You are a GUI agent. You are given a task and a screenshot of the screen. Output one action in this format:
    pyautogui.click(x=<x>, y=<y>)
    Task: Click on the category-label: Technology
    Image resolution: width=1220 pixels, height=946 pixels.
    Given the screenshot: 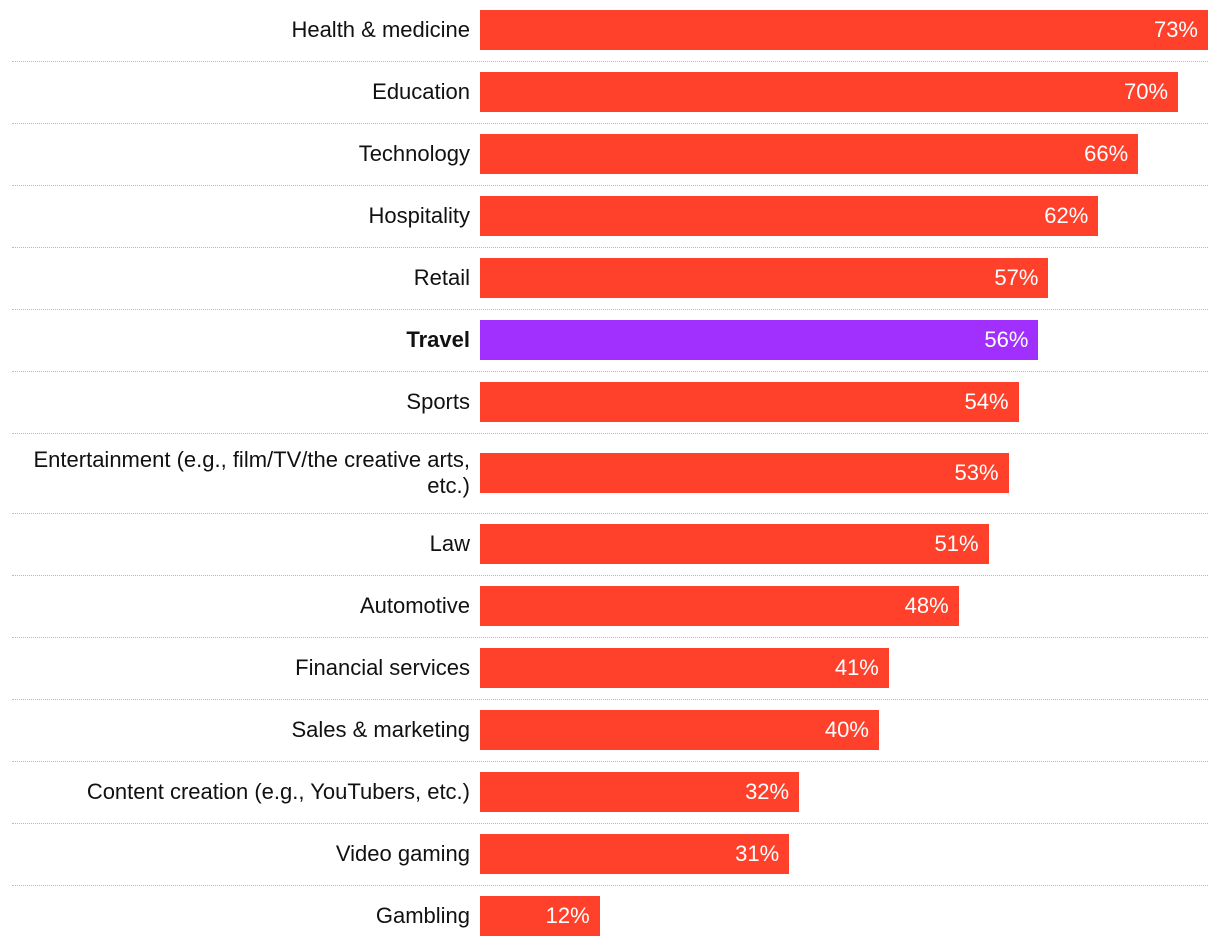 What is the action you would take?
    pyautogui.click(x=414, y=153)
    